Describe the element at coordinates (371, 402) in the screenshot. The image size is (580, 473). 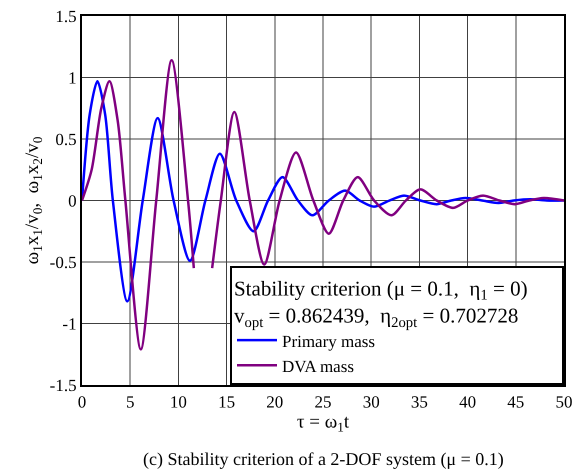
I see `x-tick-label: 30` at that location.